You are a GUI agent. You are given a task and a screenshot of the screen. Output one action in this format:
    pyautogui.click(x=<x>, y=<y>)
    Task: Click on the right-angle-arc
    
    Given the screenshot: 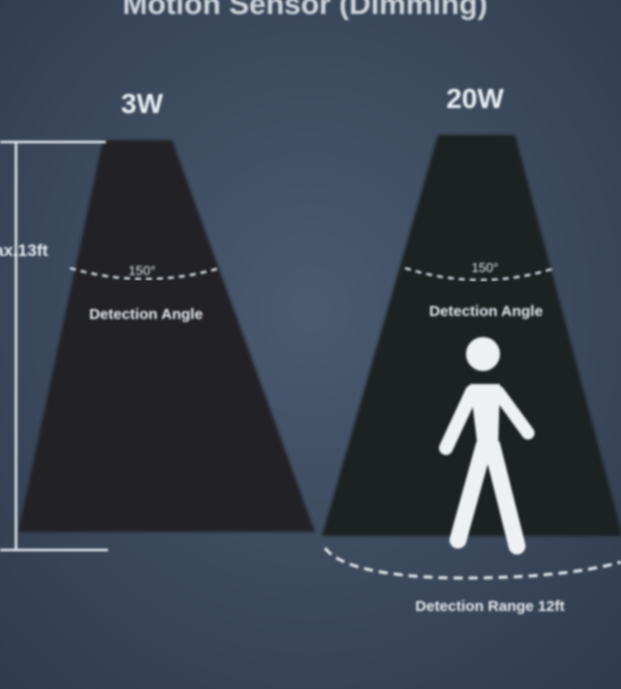 What is the action you would take?
    pyautogui.click(x=480, y=274)
    